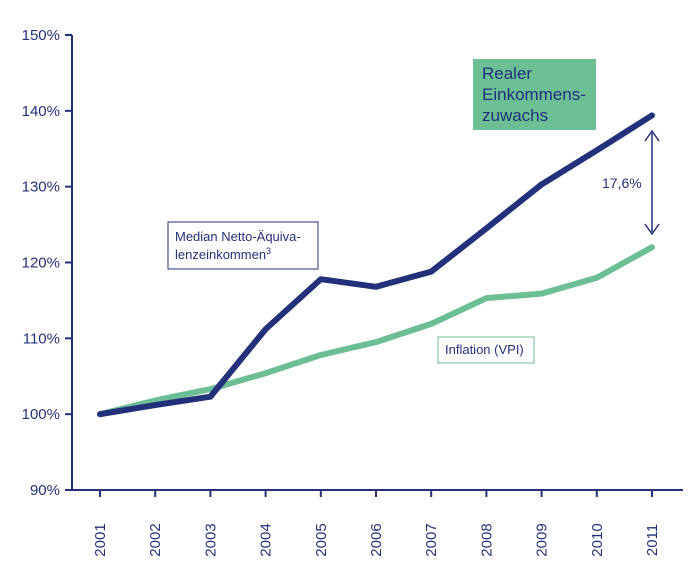 This screenshot has height=583, width=700. What do you see at coordinates (210, 539) in the screenshot?
I see `x-tick-label: 2003` at bounding box center [210, 539].